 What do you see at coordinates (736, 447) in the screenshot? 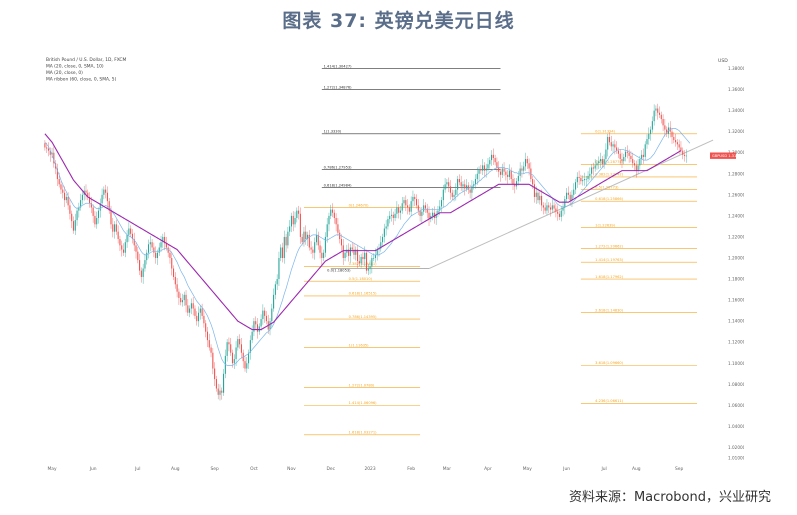
I see `y-tick-label: 1.02000` at bounding box center [736, 447].